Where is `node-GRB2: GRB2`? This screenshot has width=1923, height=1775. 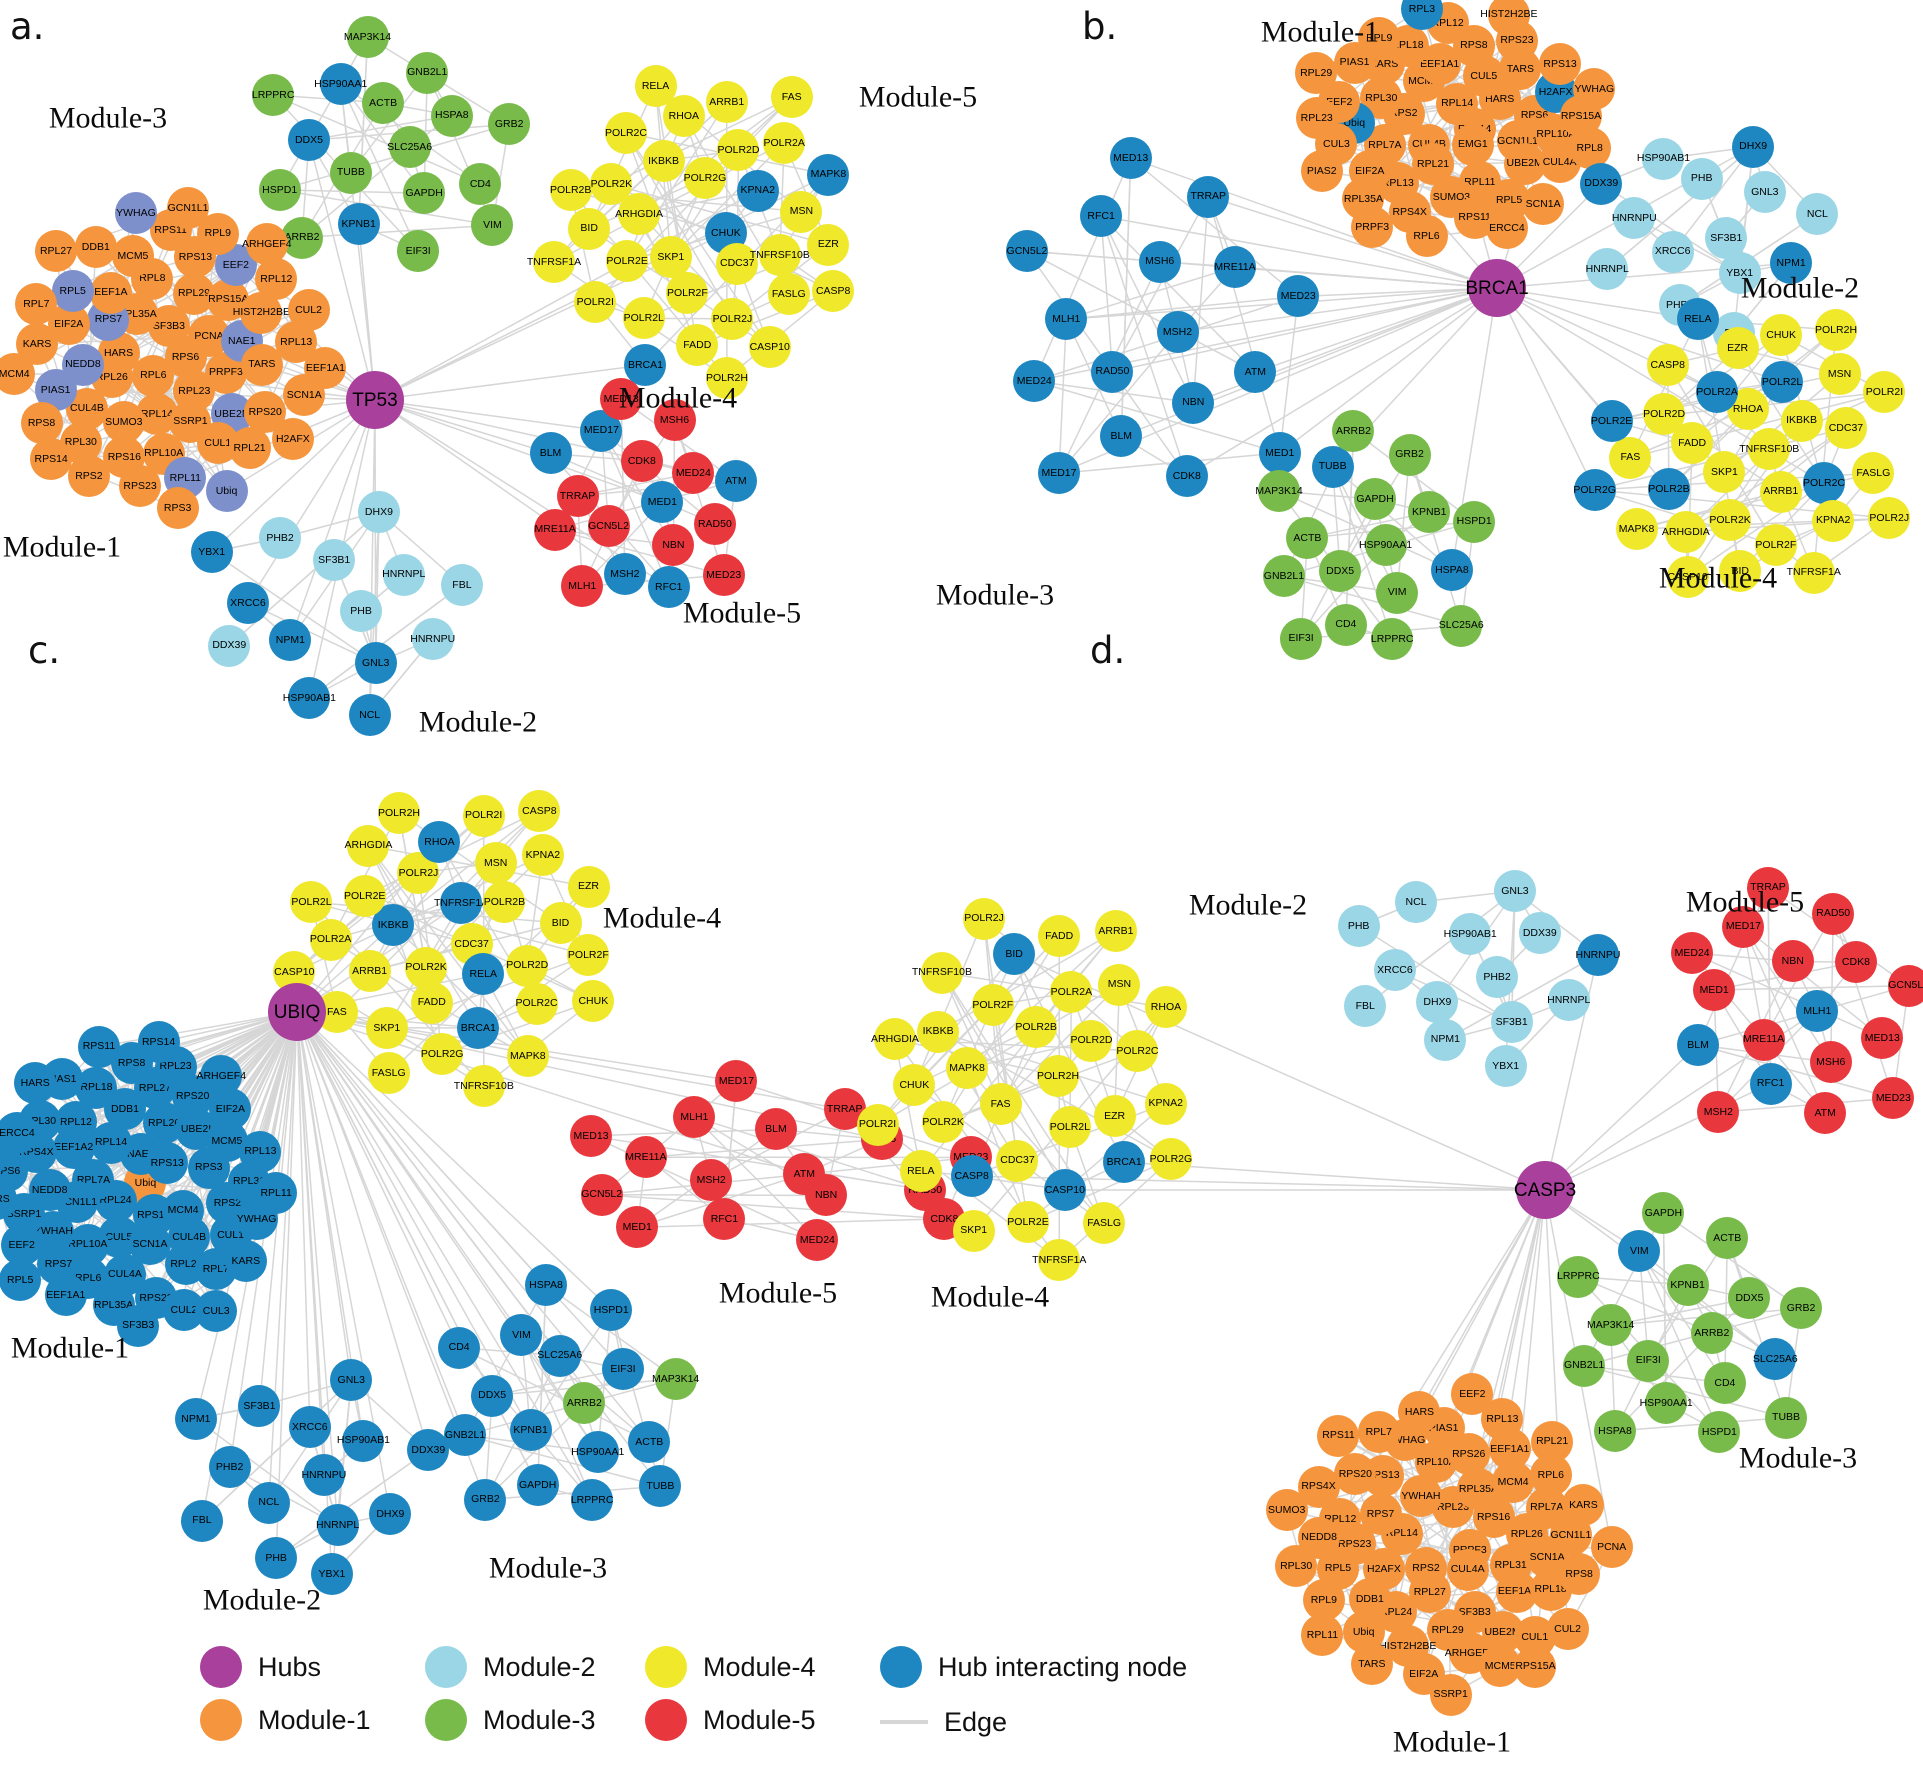 node-GRB2: GRB2 is located at coordinates (1409, 454).